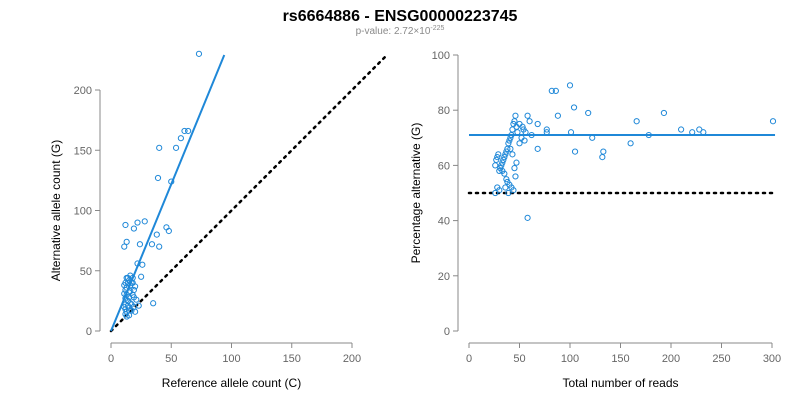 This screenshot has height=400, width=800. What do you see at coordinates (519, 359) in the screenshot?
I see `right-x-tick-label: 50` at bounding box center [519, 359].